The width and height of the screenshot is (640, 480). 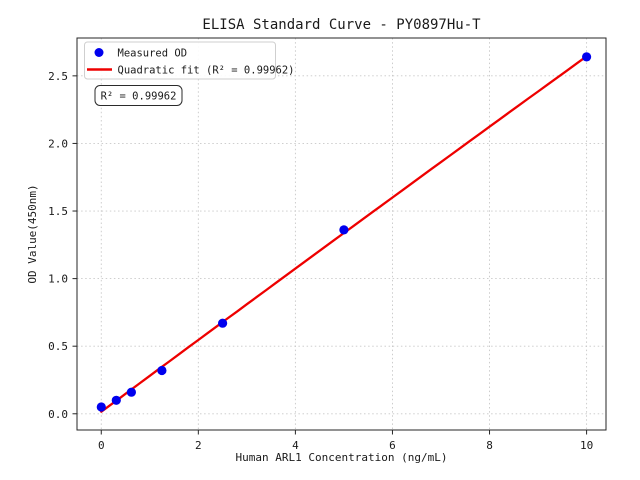 What do you see at coordinates (295, 445) in the screenshot?
I see `x-tick-label: 4` at bounding box center [295, 445].